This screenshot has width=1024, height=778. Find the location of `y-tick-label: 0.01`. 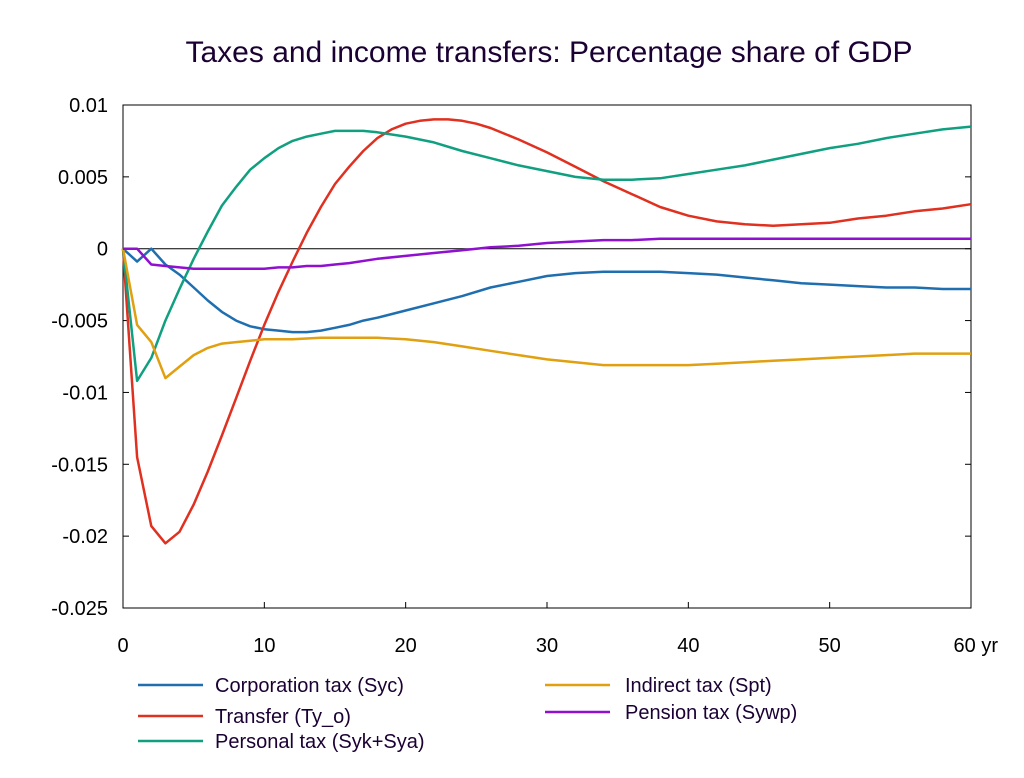

y-tick-label: 0.01 is located at coordinates (88, 106).